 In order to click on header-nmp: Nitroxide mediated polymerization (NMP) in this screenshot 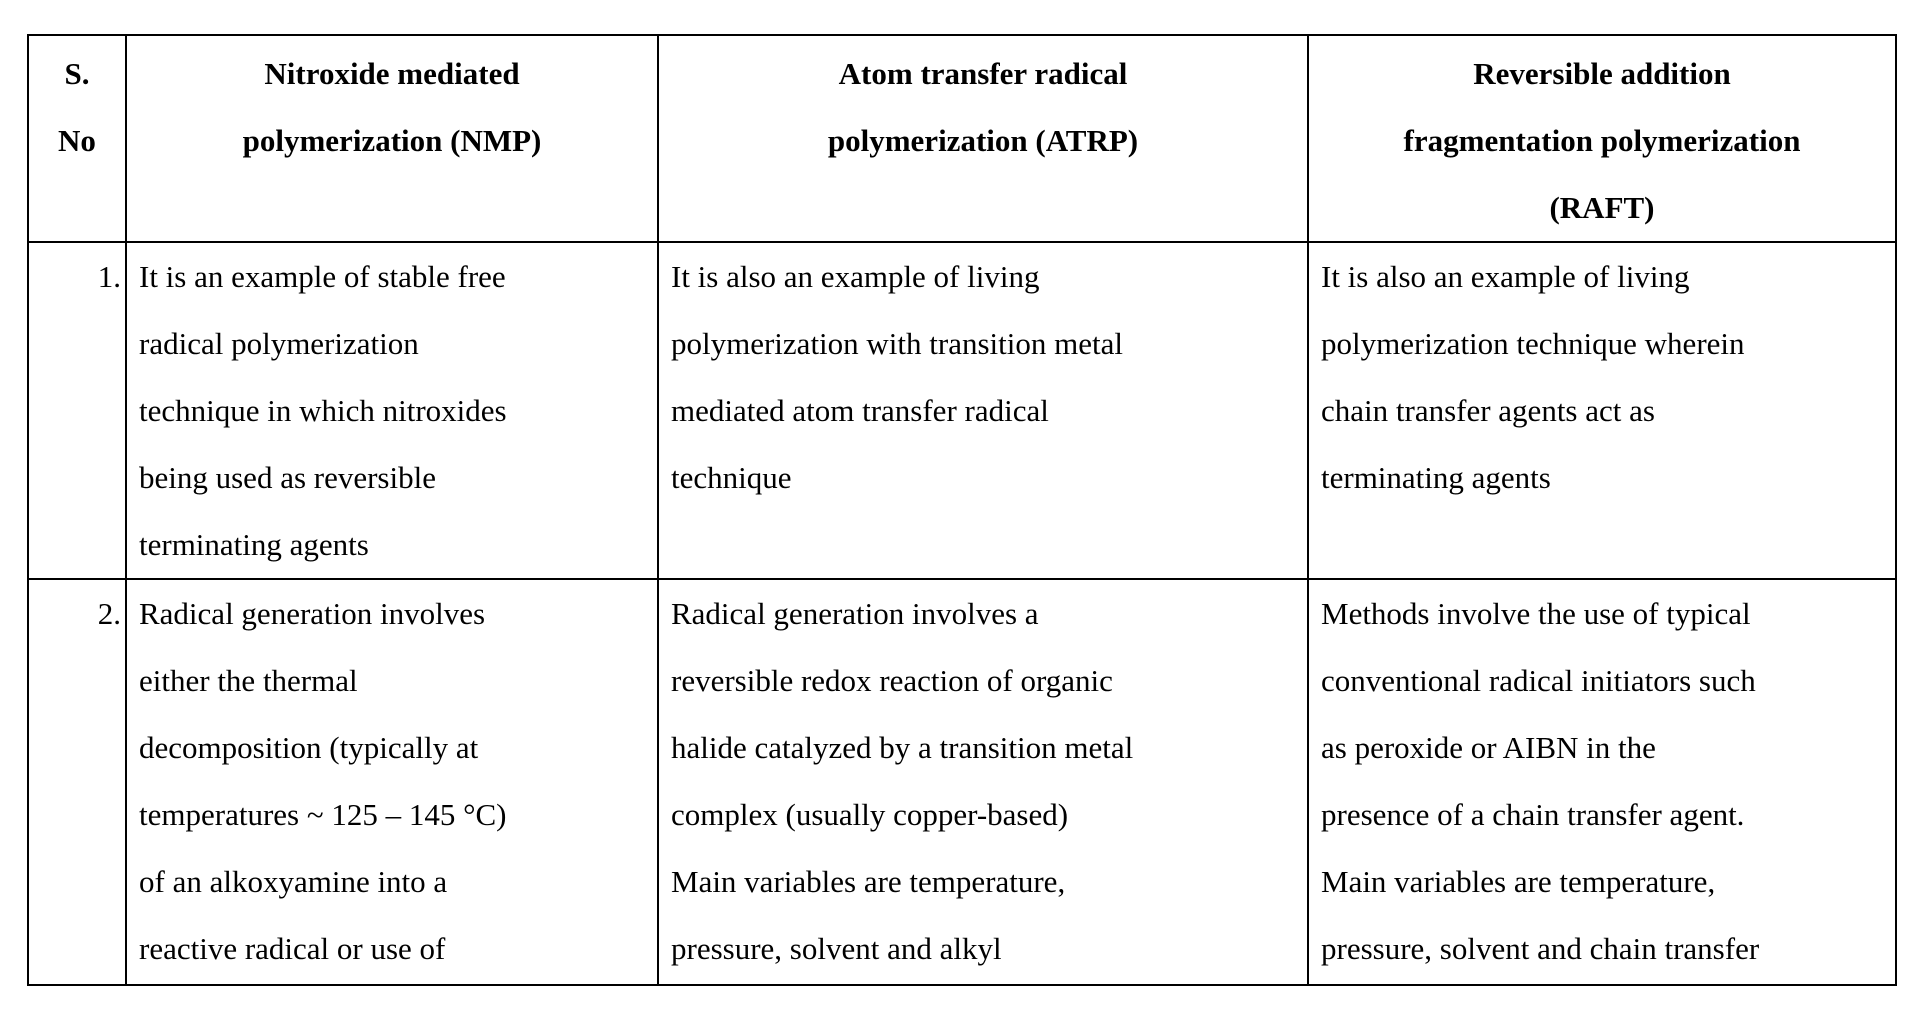, I will do `click(392, 138)`.